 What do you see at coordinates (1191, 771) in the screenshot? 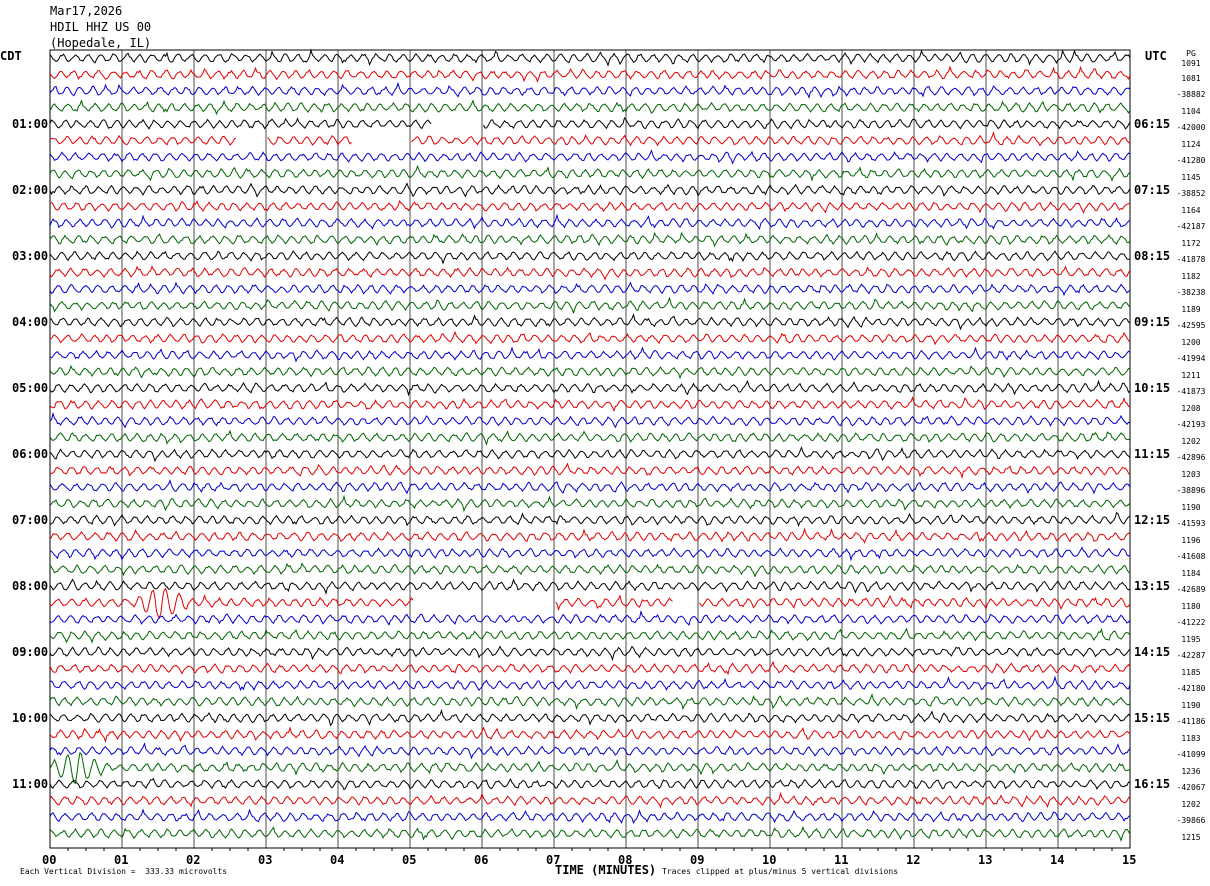
I see `trace-value-label: 1236` at bounding box center [1191, 771].